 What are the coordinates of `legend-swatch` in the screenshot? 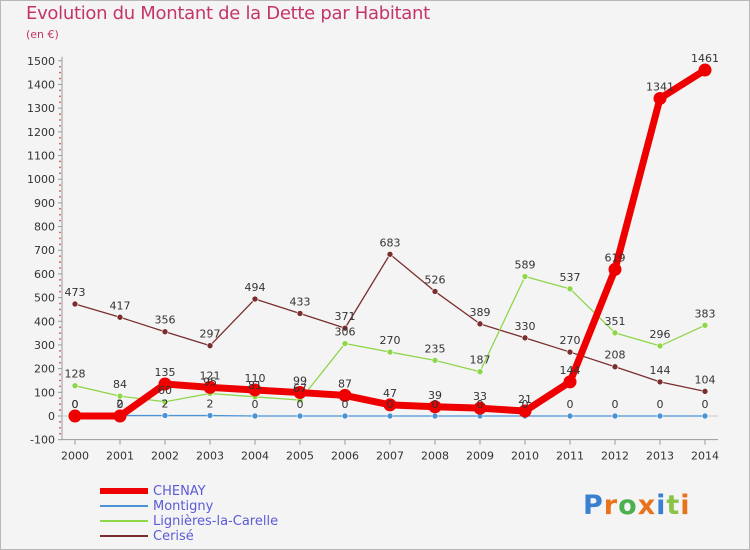 It's located at (124, 506).